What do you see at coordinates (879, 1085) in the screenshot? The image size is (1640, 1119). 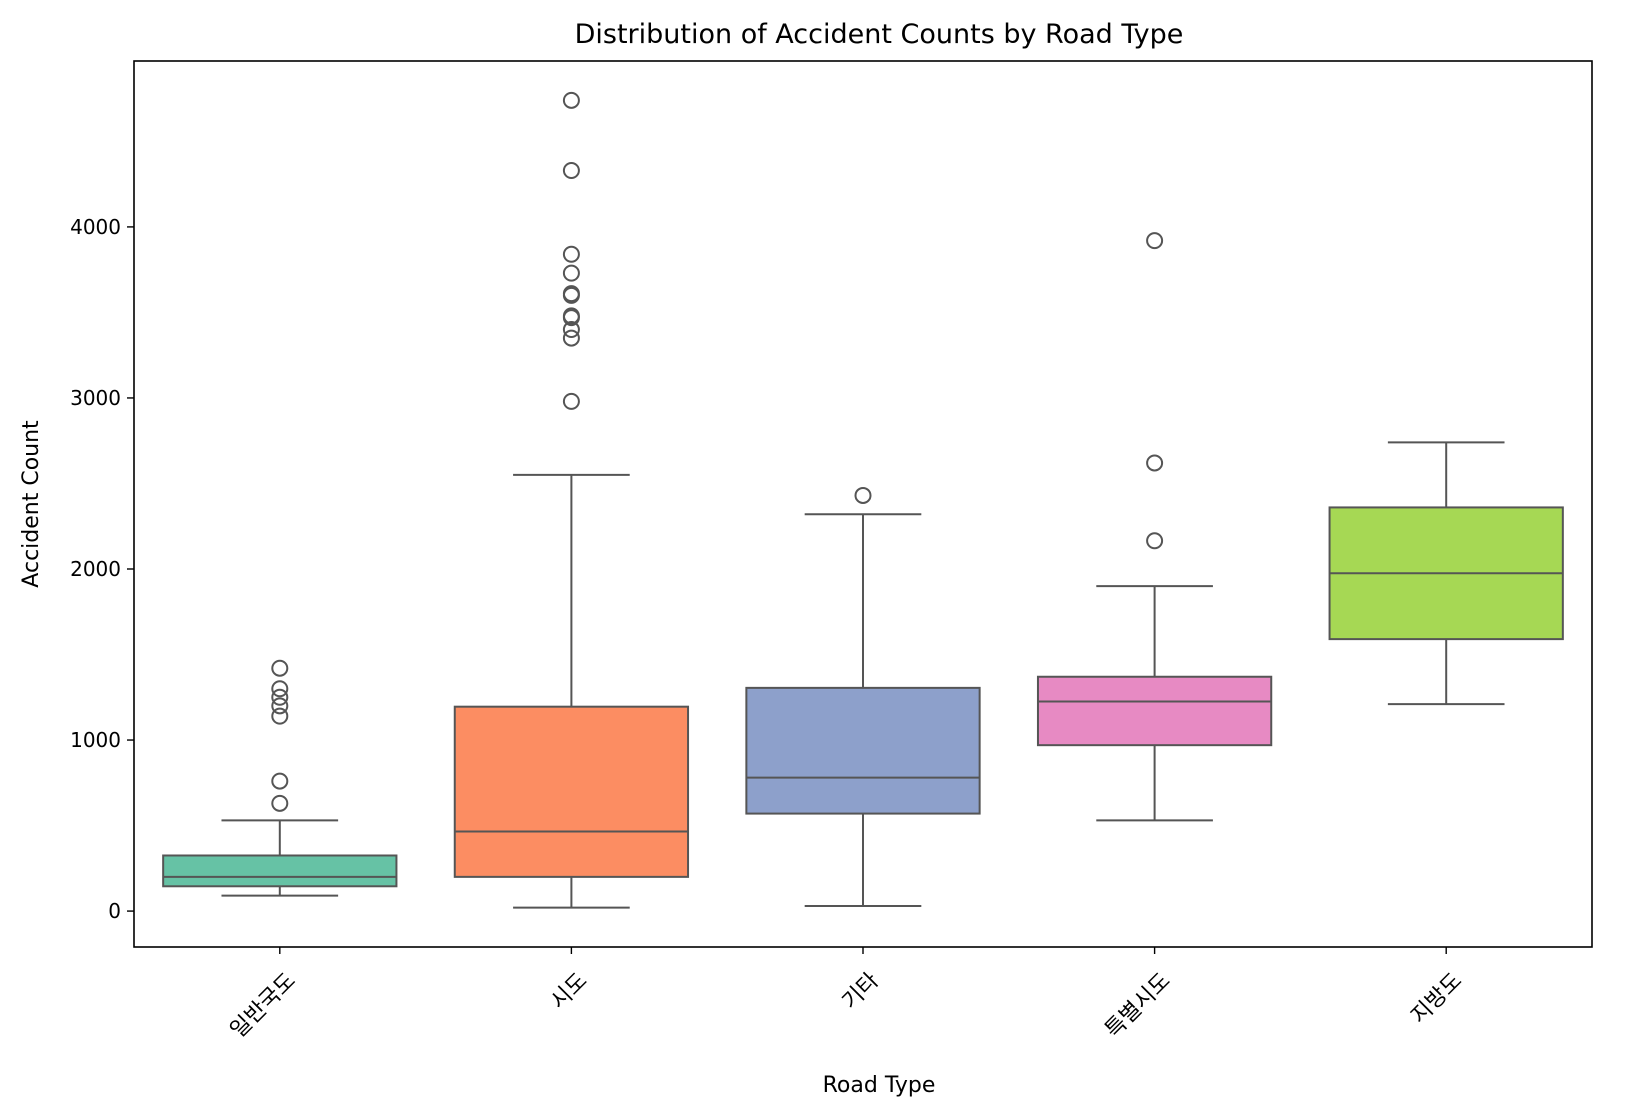 I see `x-axis-label: Road Type` at bounding box center [879, 1085].